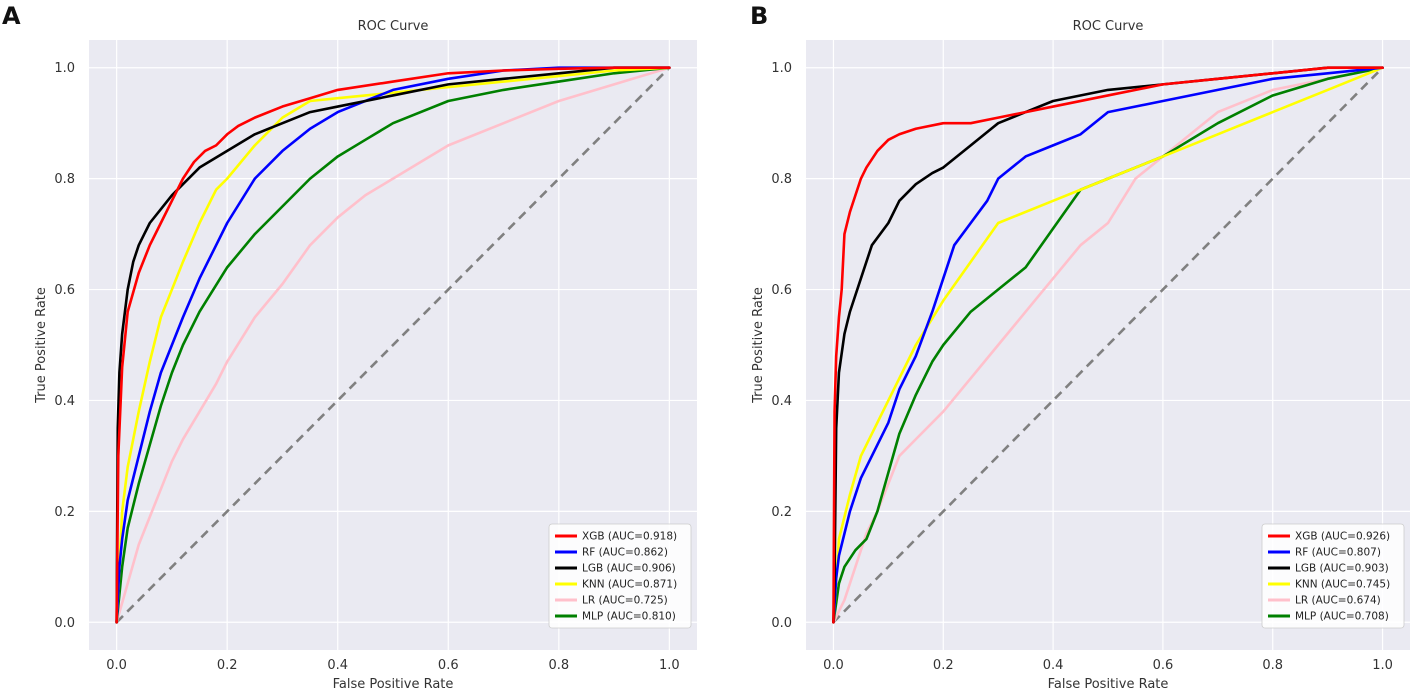 This screenshot has height=695, width=1418. I want to click on legend-label-knn: KNN (AUC=0.871), so click(629, 585).